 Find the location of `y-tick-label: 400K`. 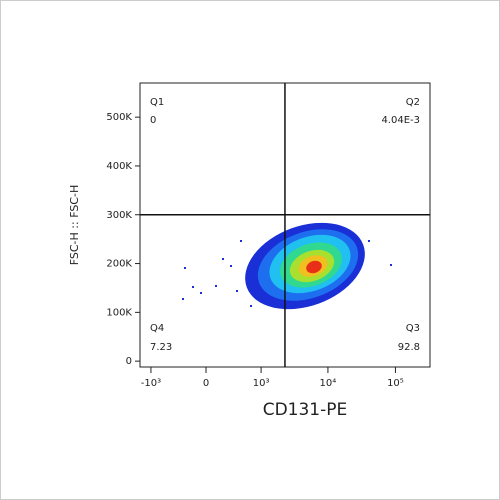

y-tick-label: 400K is located at coordinates (119, 166).